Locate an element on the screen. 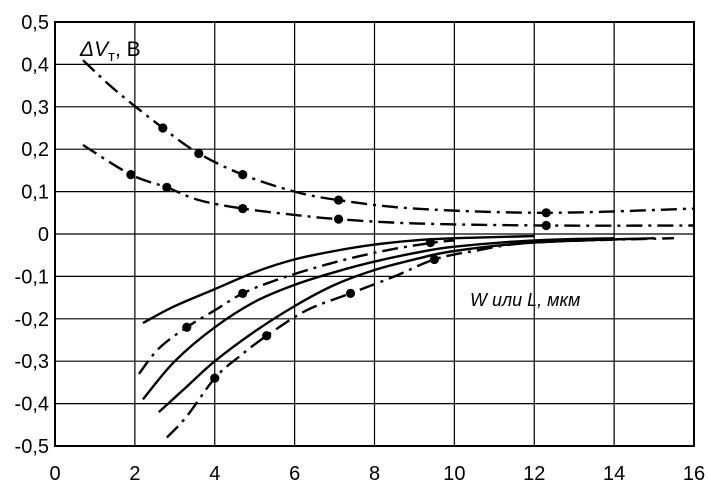 This screenshot has width=708, height=493. x-axis-annotation: W или L, мкм is located at coordinates (525, 300).